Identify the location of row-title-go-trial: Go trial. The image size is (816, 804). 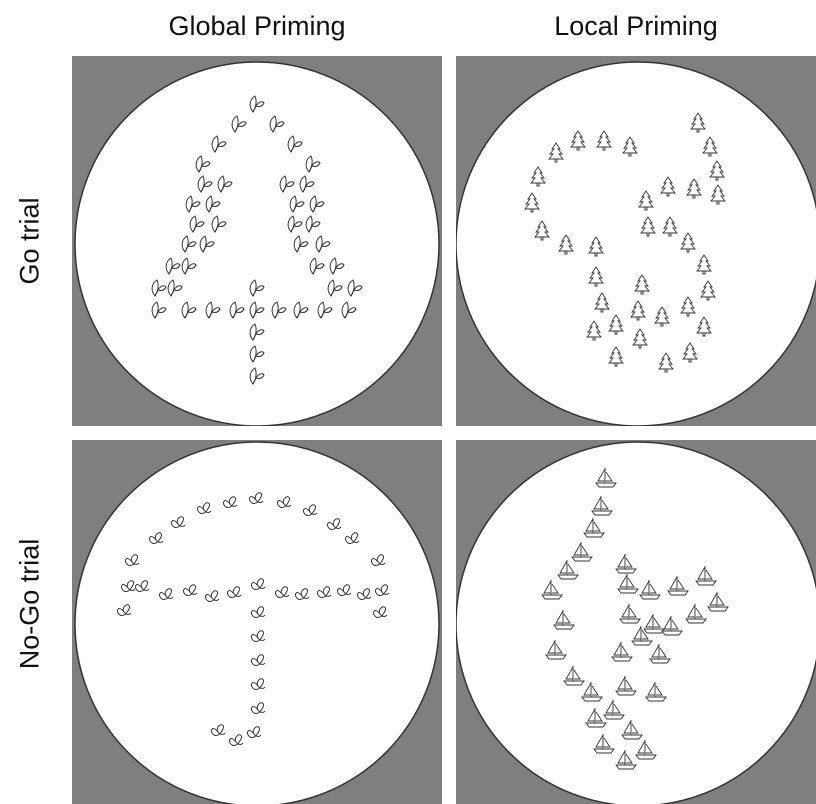
(29, 241).